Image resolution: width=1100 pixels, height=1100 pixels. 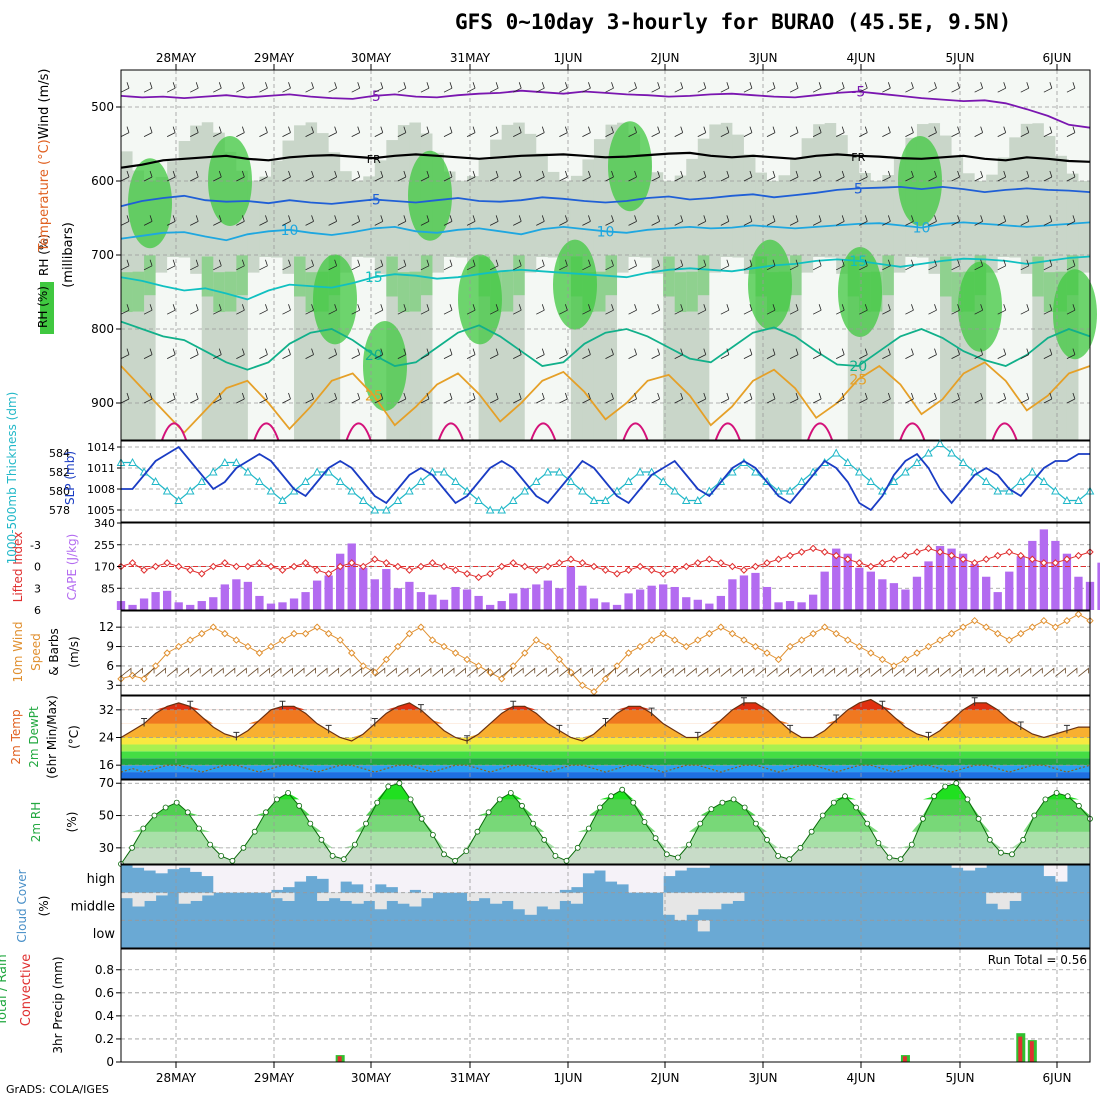 What do you see at coordinates (173, 348) in the screenshot?
I see `rh-band-low` at bounding box center [173, 348].